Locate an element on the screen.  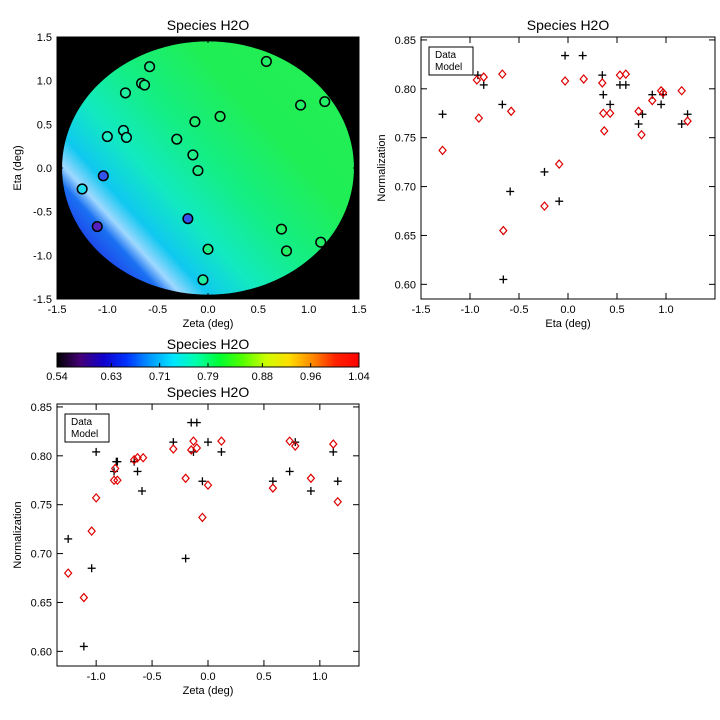
y-tick-label: 0.70 is located at coordinates (41, 555).